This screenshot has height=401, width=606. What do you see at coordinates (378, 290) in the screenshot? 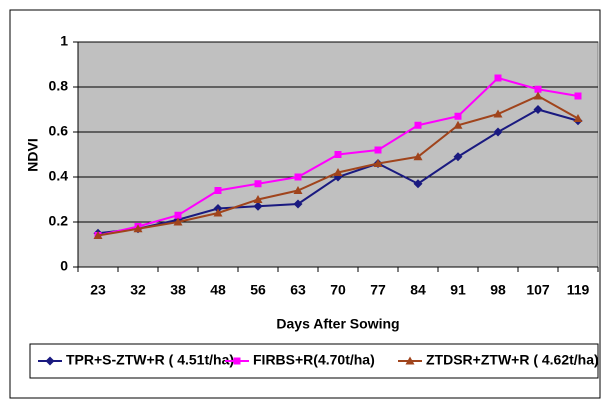
I see `x-tick-label: 77` at bounding box center [378, 290].